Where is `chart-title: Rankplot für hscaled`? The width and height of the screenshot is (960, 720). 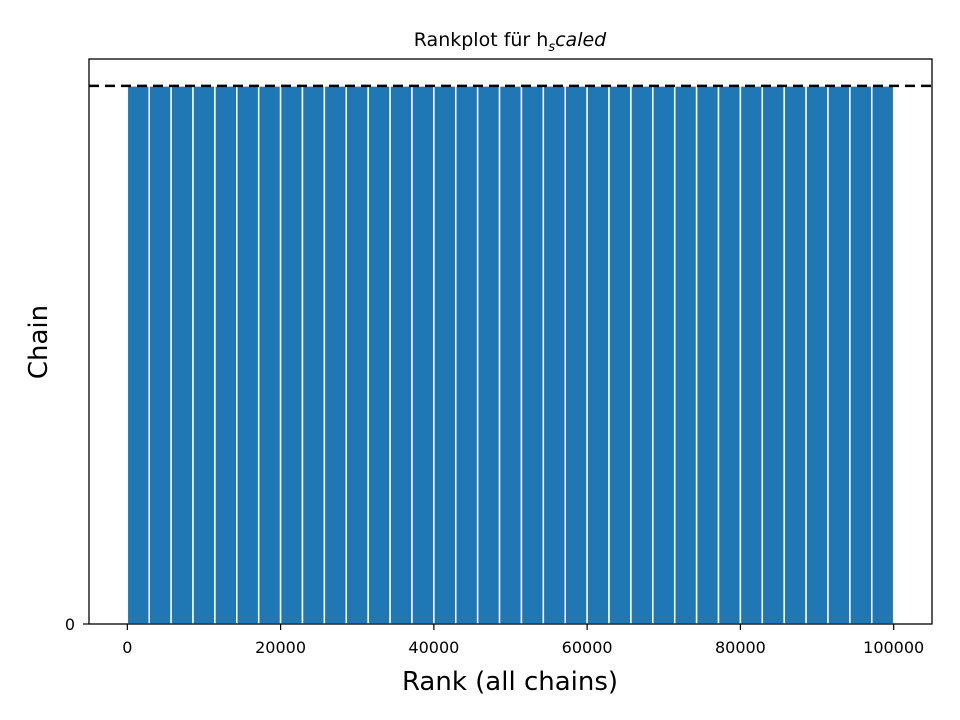
chart-title: Rankplot für hscaled is located at coordinates (510, 42).